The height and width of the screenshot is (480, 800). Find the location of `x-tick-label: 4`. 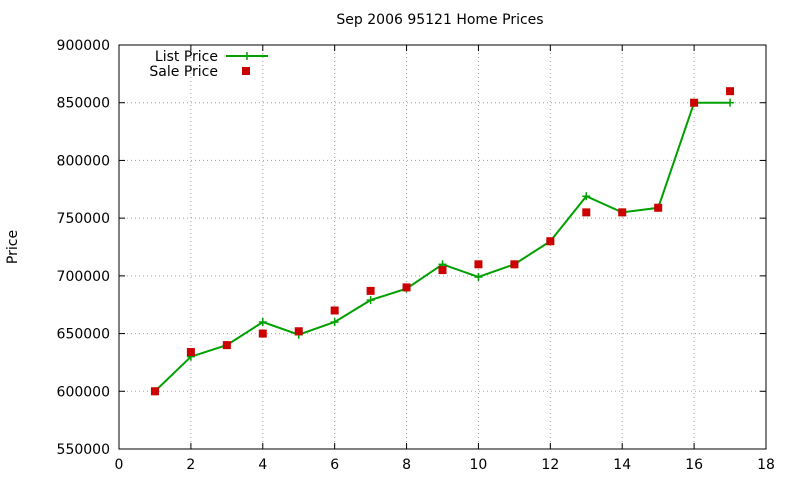

x-tick-label: 4 is located at coordinates (262, 465).